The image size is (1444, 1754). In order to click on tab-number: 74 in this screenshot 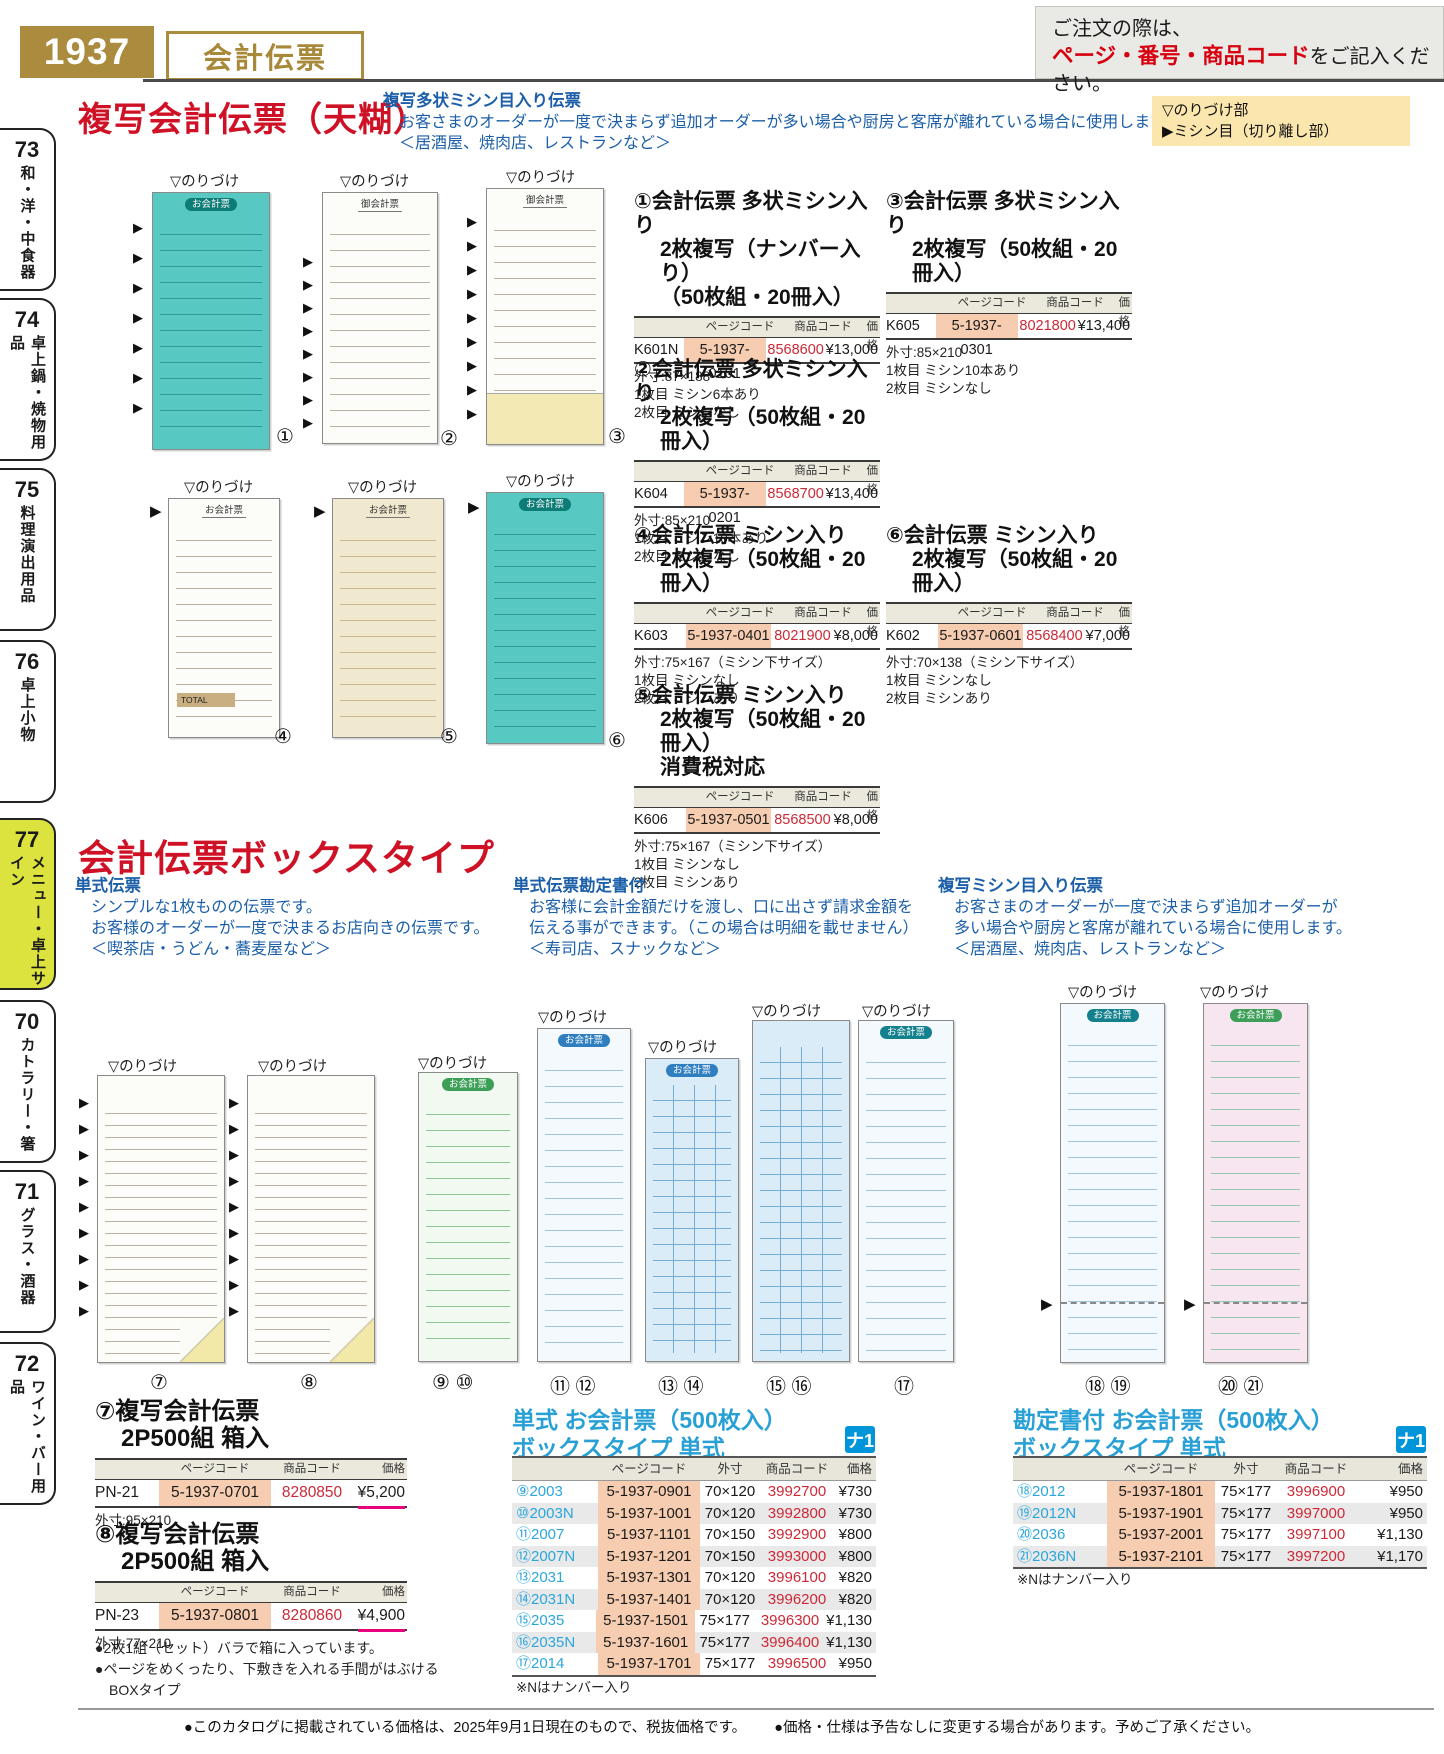, I will do `click(27, 319)`.